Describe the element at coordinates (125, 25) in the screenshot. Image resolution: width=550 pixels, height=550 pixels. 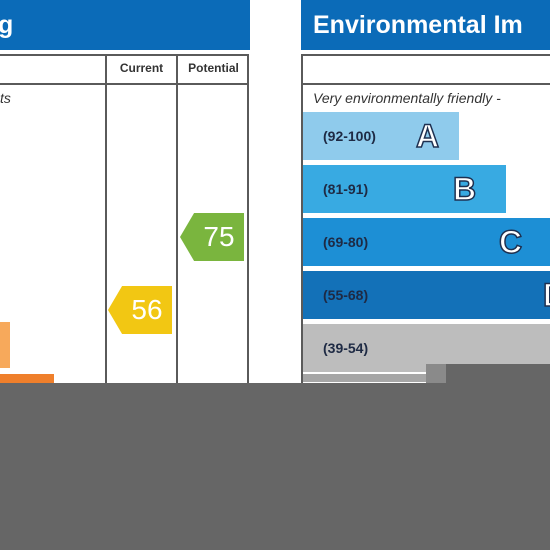
I see `energy-efficiency-header: g` at that location.